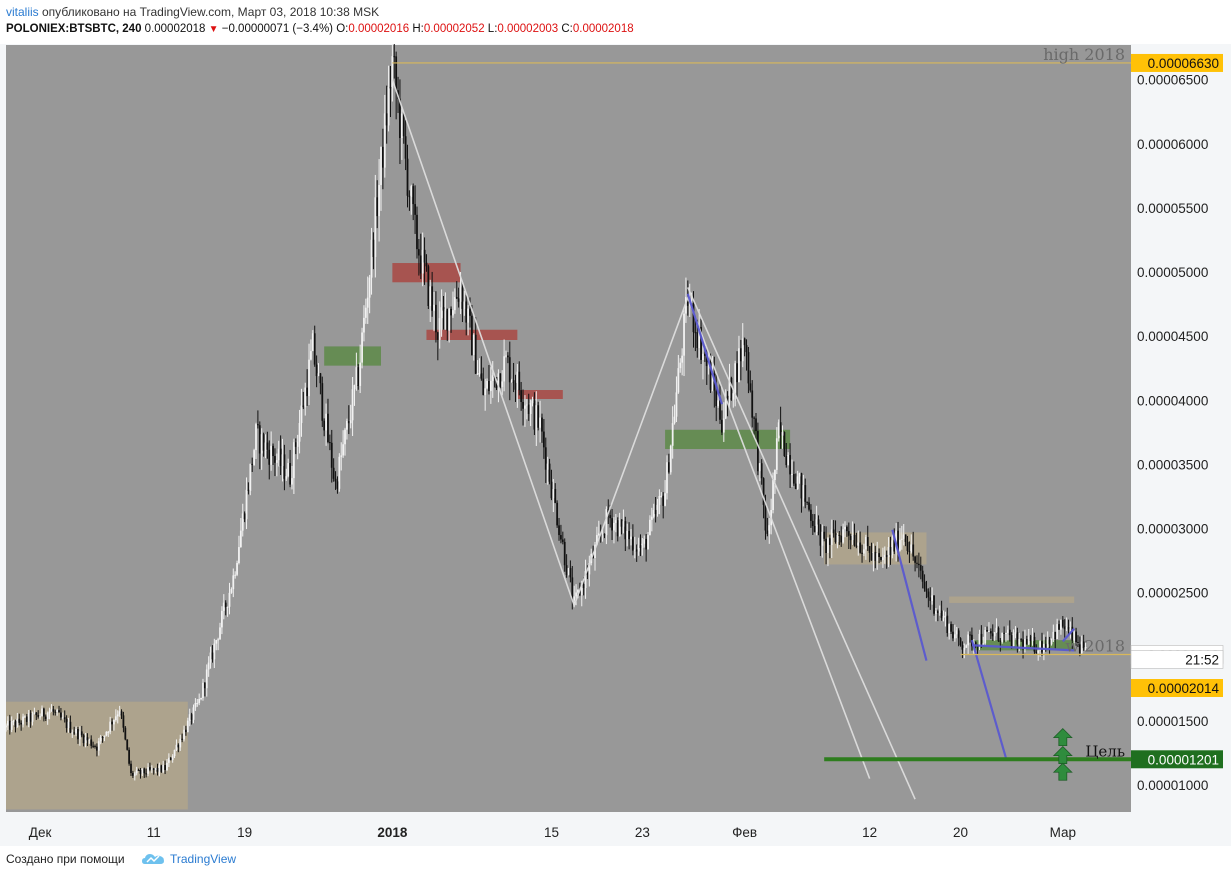 The height and width of the screenshot is (879, 1231). What do you see at coordinates (213, 29) in the screenshot?
I see `down-triangle-icon: ▼` at bounding box center [213, 29].